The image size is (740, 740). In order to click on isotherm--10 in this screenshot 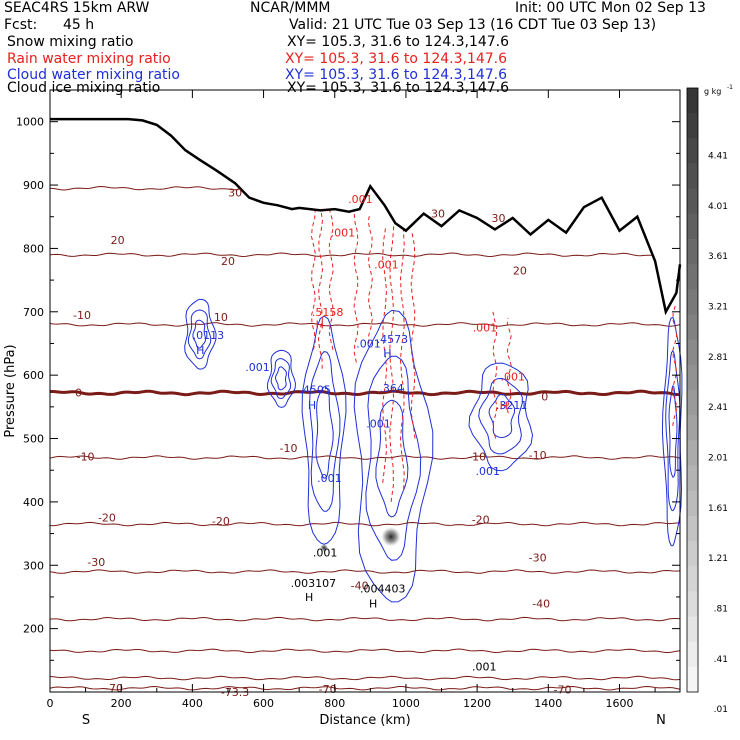, I will do `click(365, 457)`.